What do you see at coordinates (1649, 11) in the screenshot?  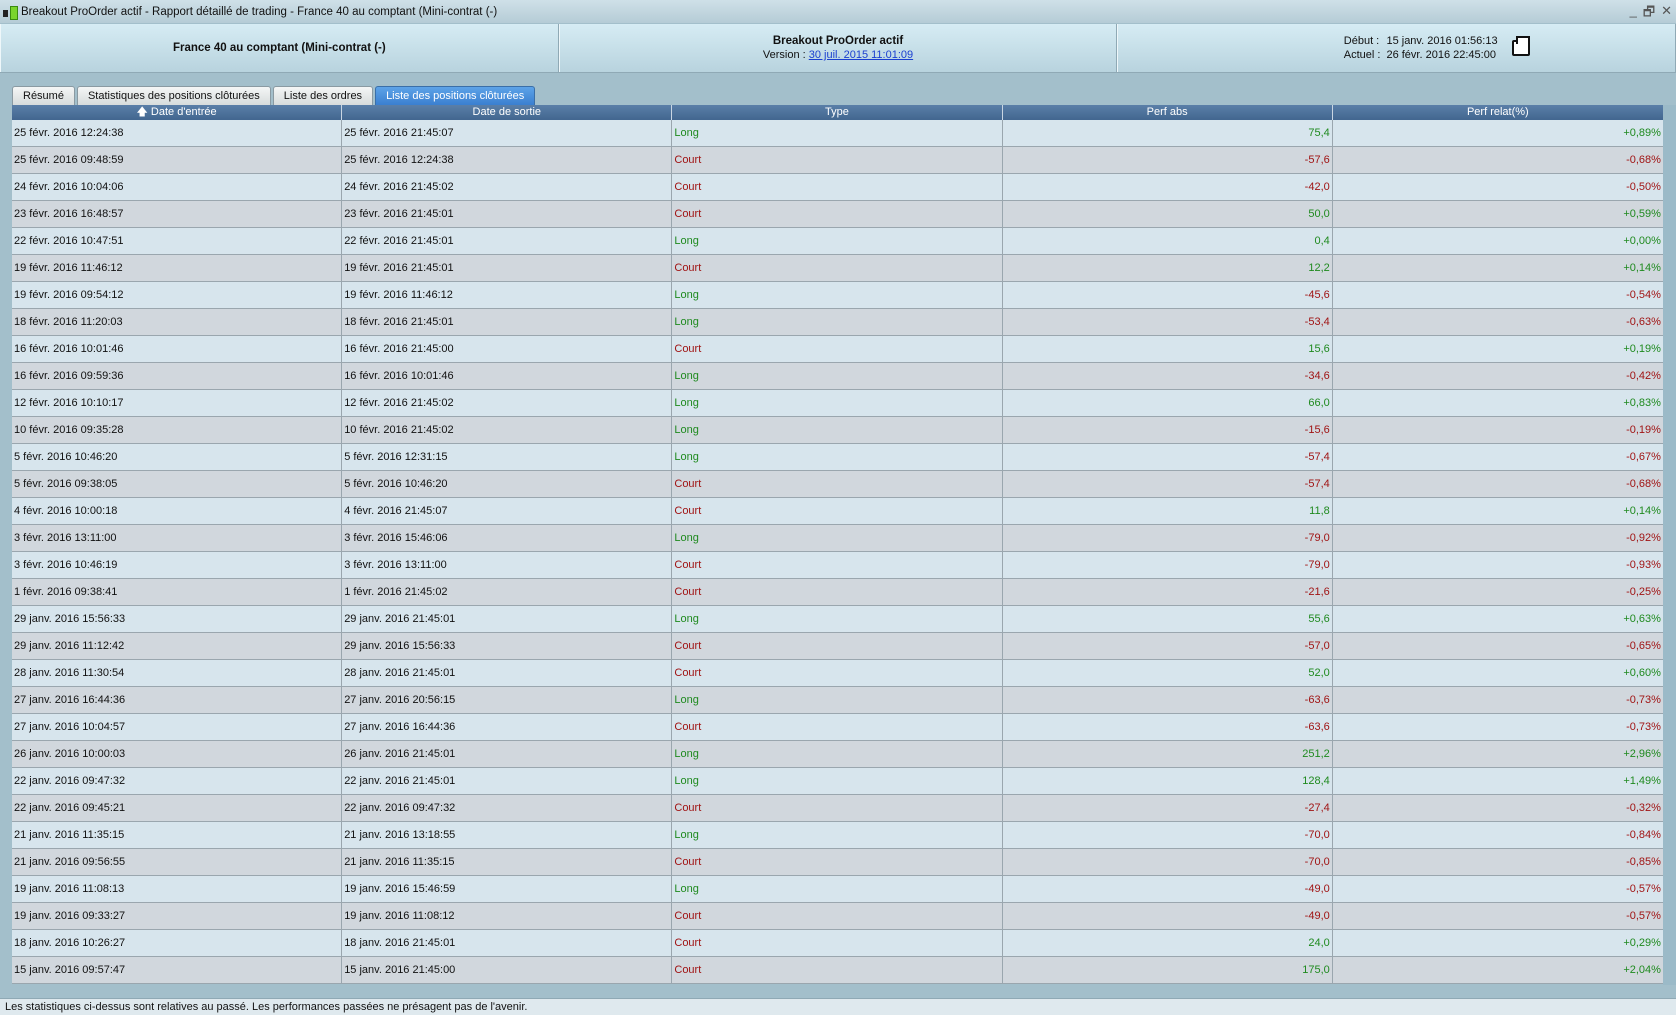 I see `restore-icon: 🗗` at bounding box center [1649, 11].